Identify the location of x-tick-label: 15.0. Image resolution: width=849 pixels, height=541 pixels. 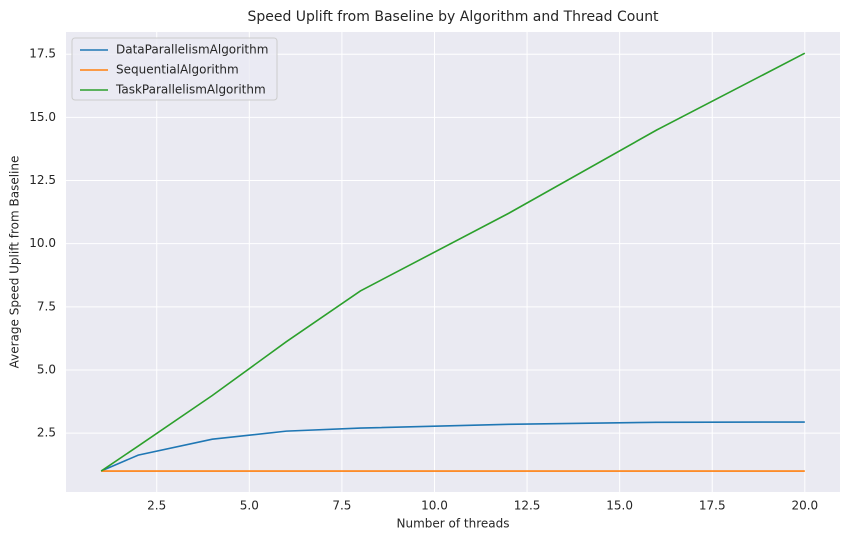
(619, 506).